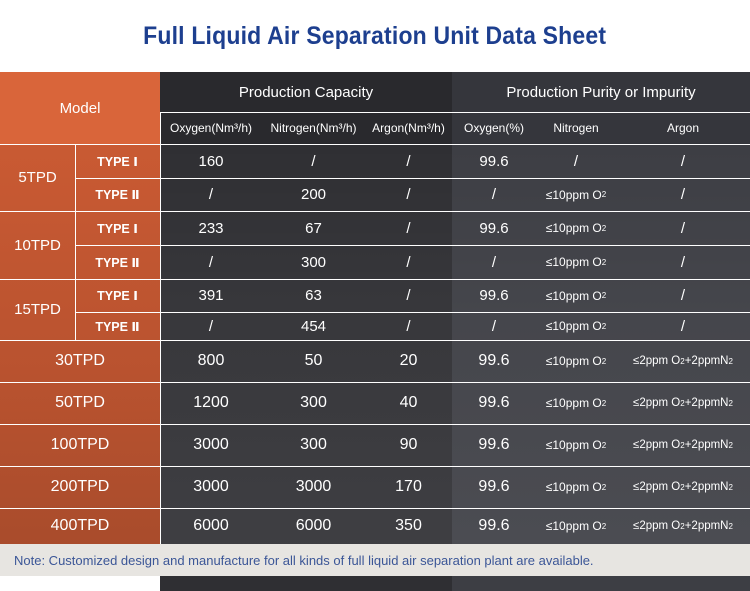  I want to click on header-production-capacity: Production Capacity, so click(306, 92).